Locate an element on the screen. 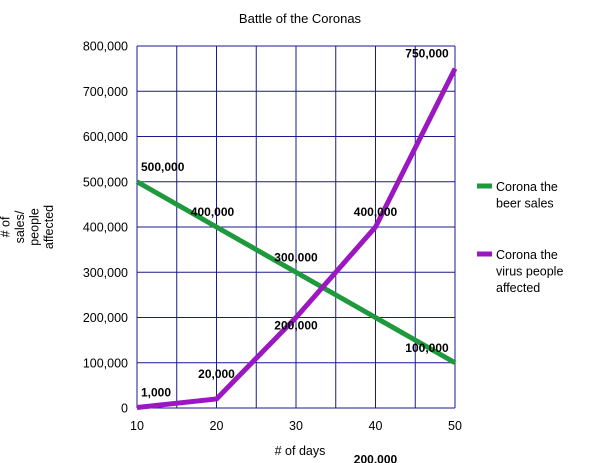 This screenshot has height=463, width=600. y-tick-label: 200,000 is located at coordinates (105, 318).